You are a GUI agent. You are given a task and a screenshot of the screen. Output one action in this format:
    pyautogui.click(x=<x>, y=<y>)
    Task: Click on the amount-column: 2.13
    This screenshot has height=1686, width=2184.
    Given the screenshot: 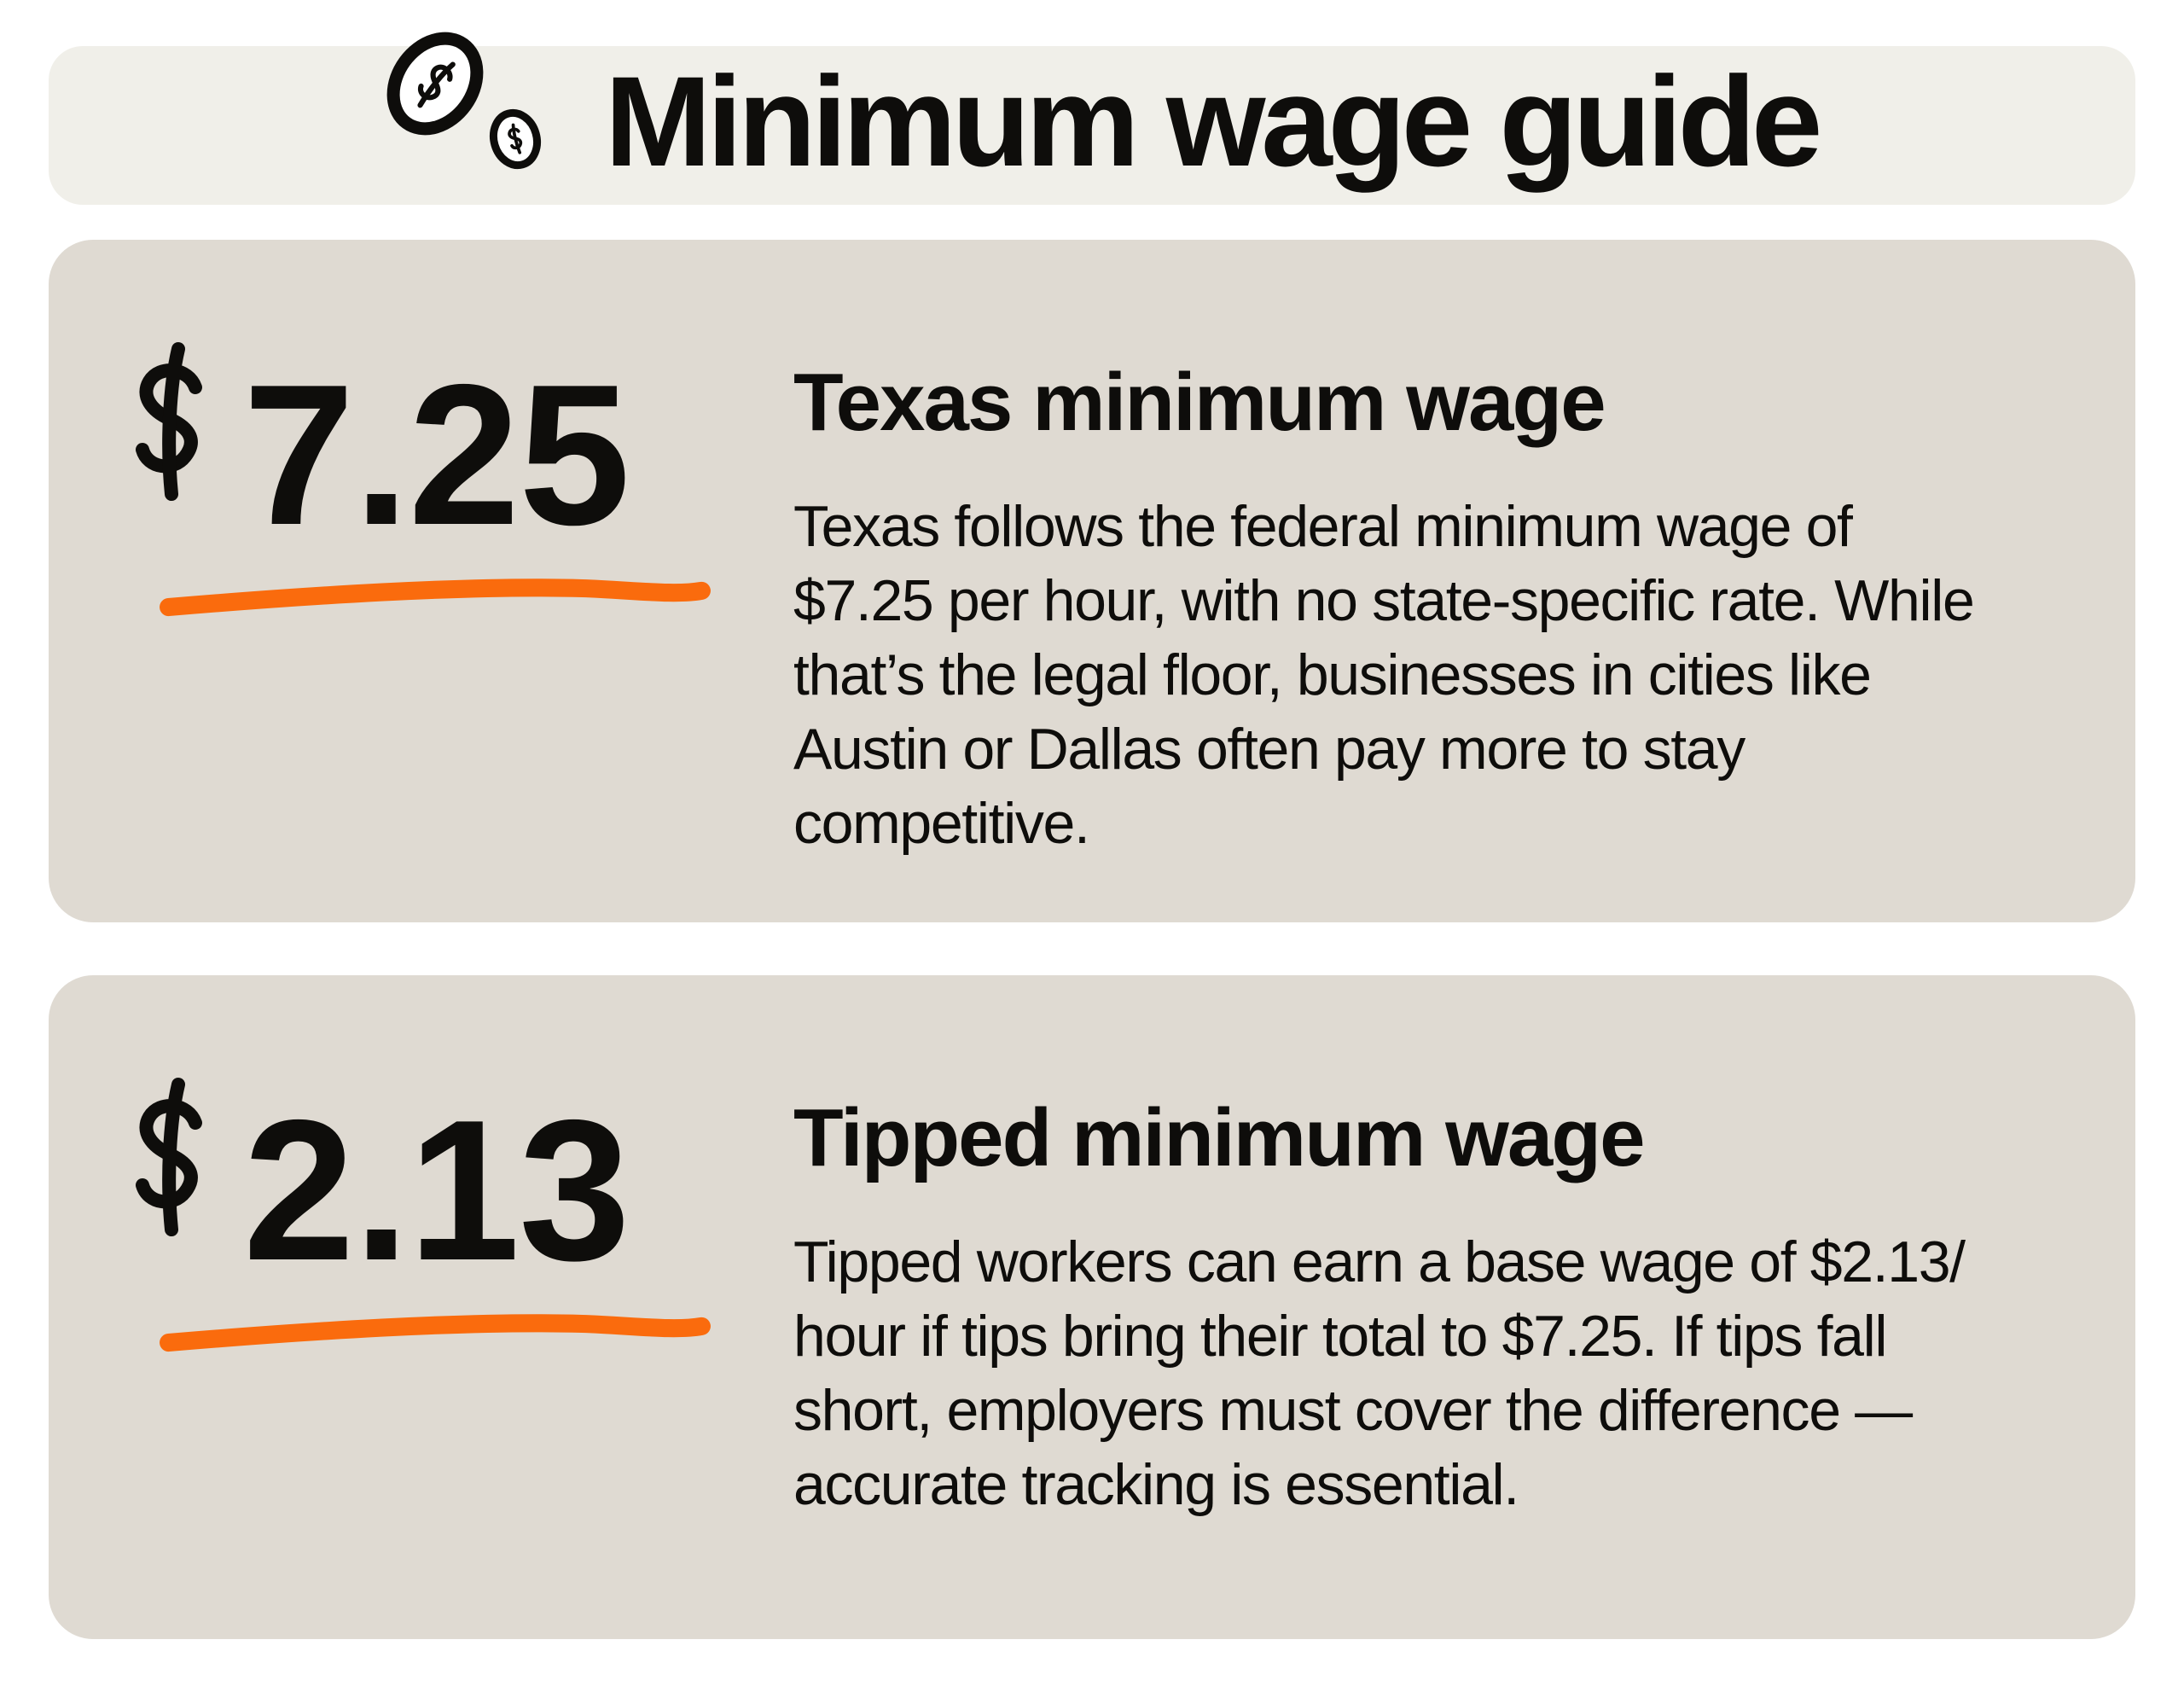 What is the action you would take?
    pyautogui.click(x=421, y=1164)
    